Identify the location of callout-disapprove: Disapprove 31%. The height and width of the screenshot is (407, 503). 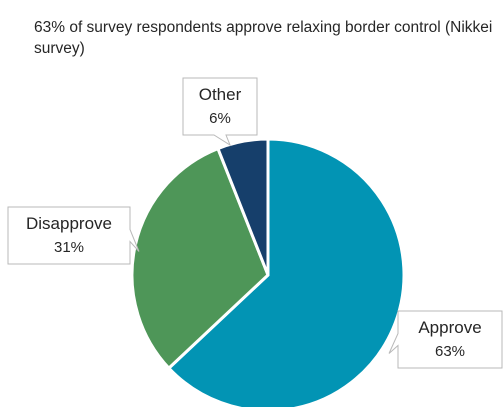
(73, 235).